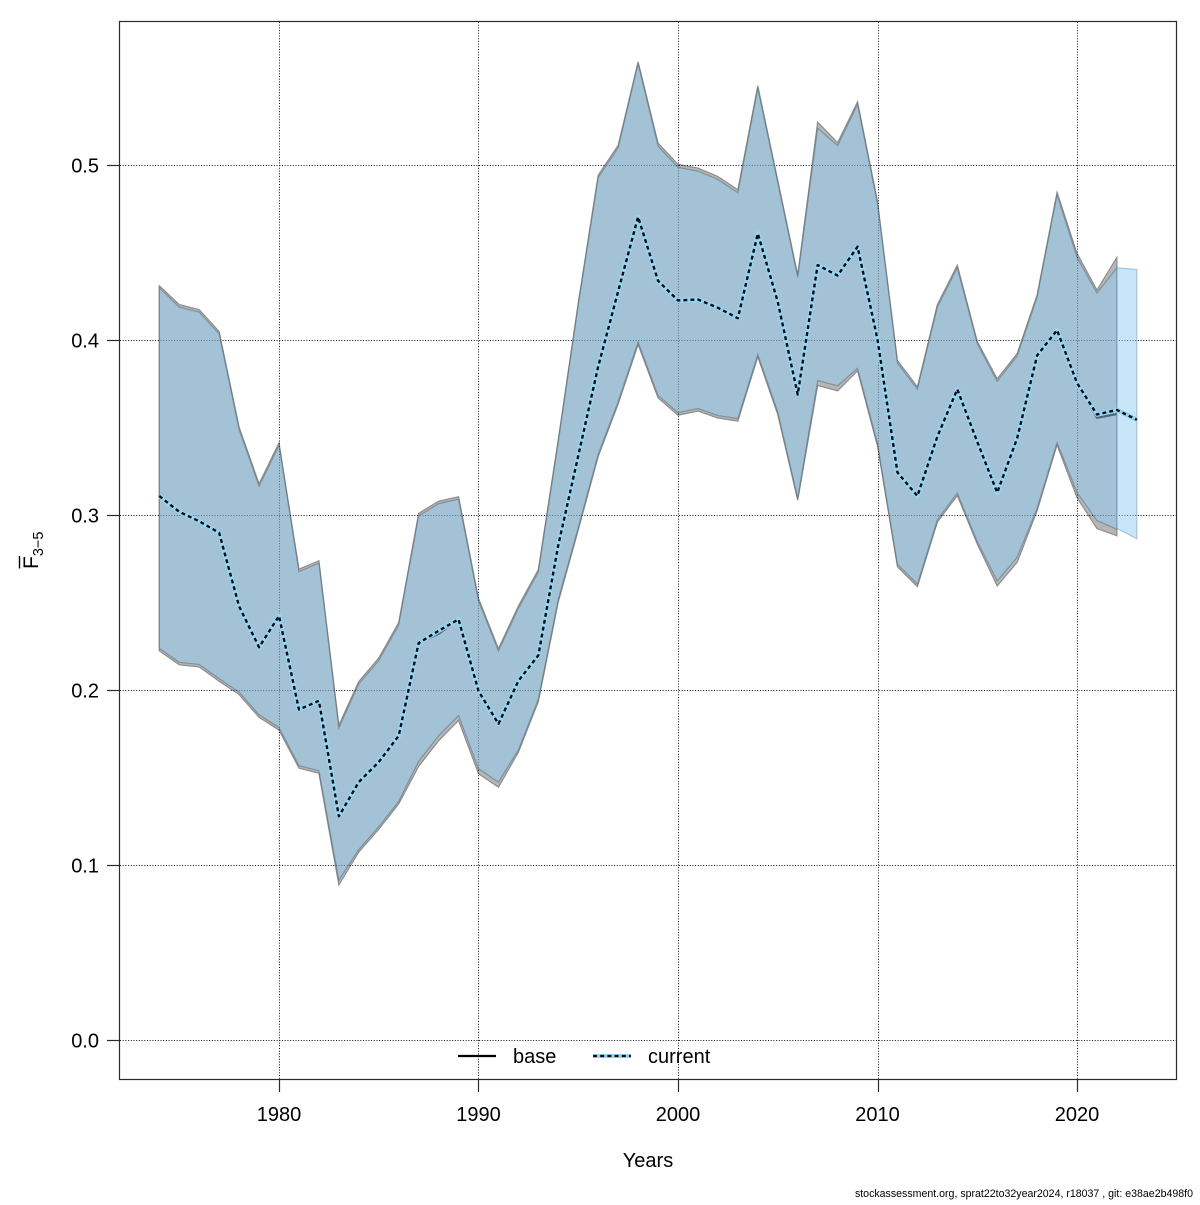  I want to click on svg-text: 2020, so click(1077, 1115).